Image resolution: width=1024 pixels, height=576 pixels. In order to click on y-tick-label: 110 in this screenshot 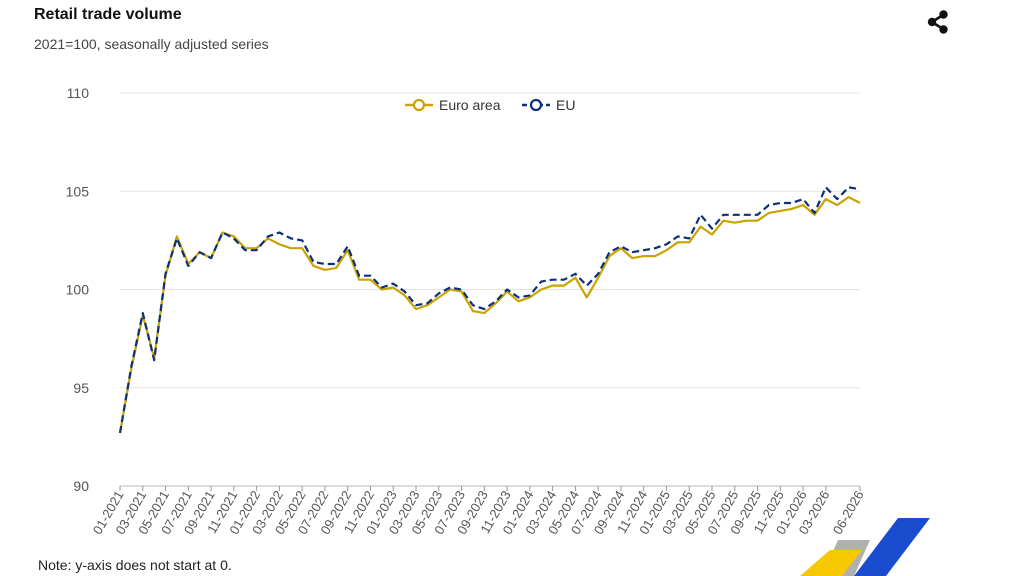, I will do `click(78, 93)`.